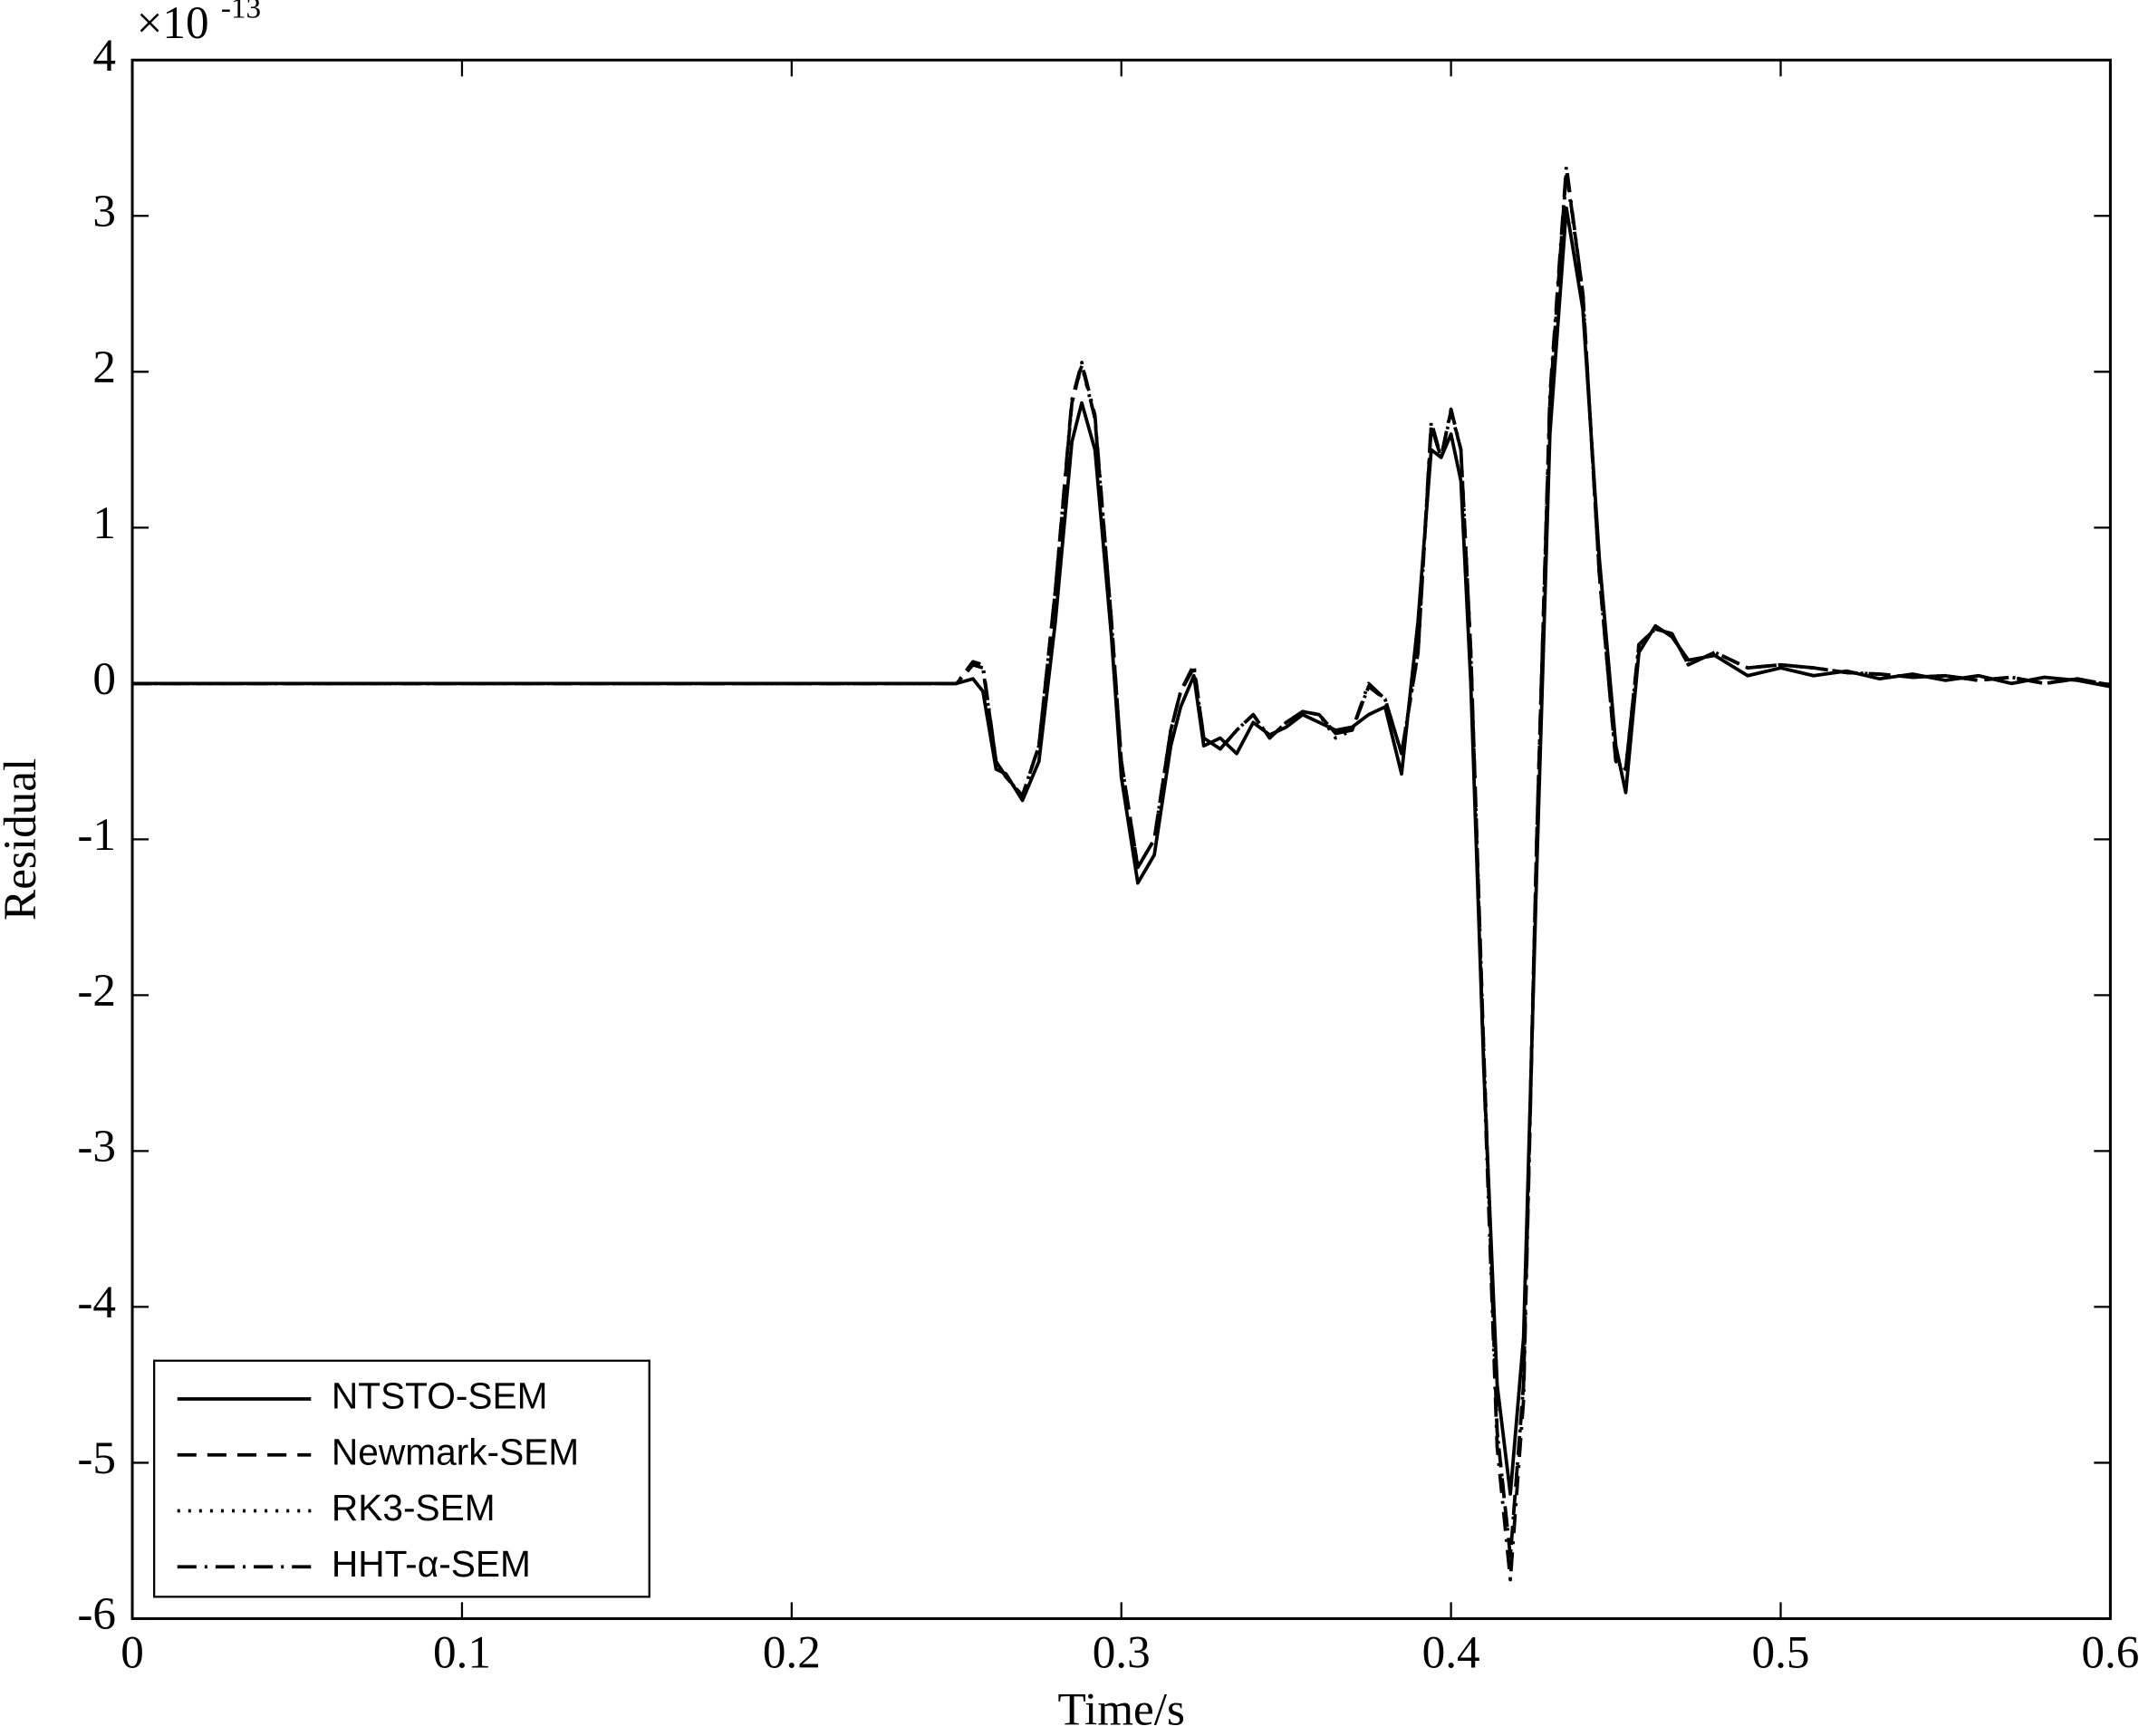 The height and width of the screenshot is (1736, 2139). Describe the element at coordinates (402, 1478) in the screenshot. I see `legend: NTSTO-SEM Newmark-SEM RK3-SEM HHT-α-SEM` at that location.